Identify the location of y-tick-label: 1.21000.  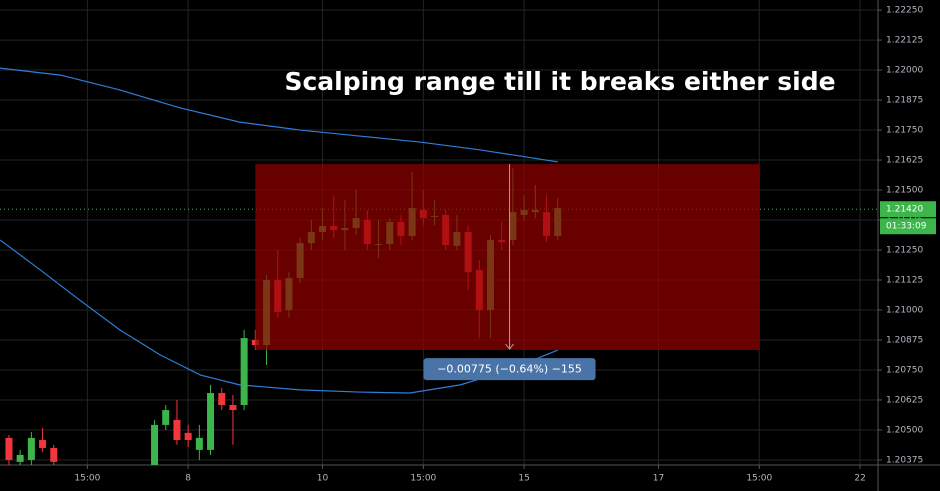
(904, 311).